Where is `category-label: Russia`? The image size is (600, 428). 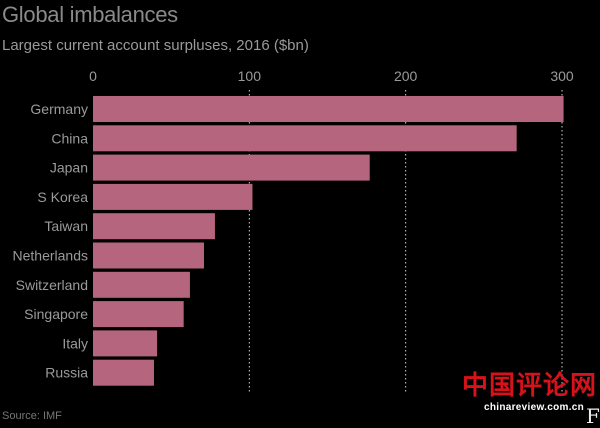
category-label: Russia is located at coordinates (66, 373).